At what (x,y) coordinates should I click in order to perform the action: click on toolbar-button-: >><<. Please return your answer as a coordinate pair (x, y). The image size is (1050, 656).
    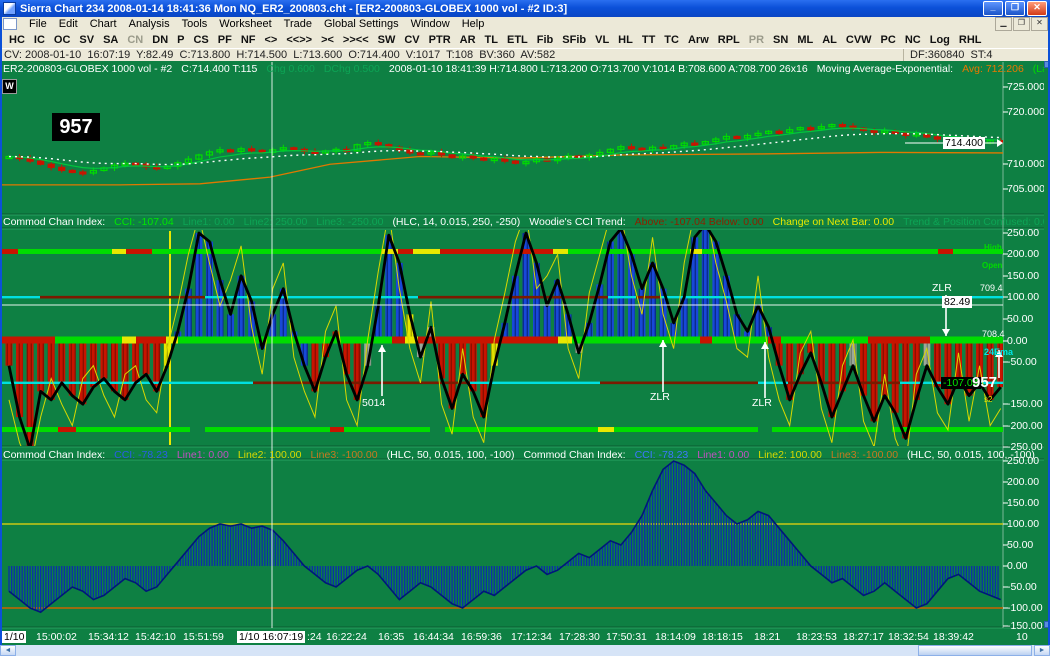
    Looking at the image, I should click on (355, 39).